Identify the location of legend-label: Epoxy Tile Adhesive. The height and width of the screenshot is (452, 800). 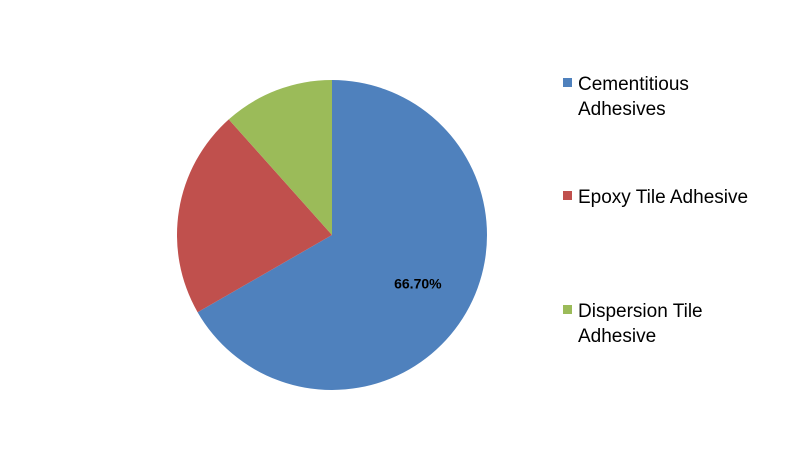
(663, 197).